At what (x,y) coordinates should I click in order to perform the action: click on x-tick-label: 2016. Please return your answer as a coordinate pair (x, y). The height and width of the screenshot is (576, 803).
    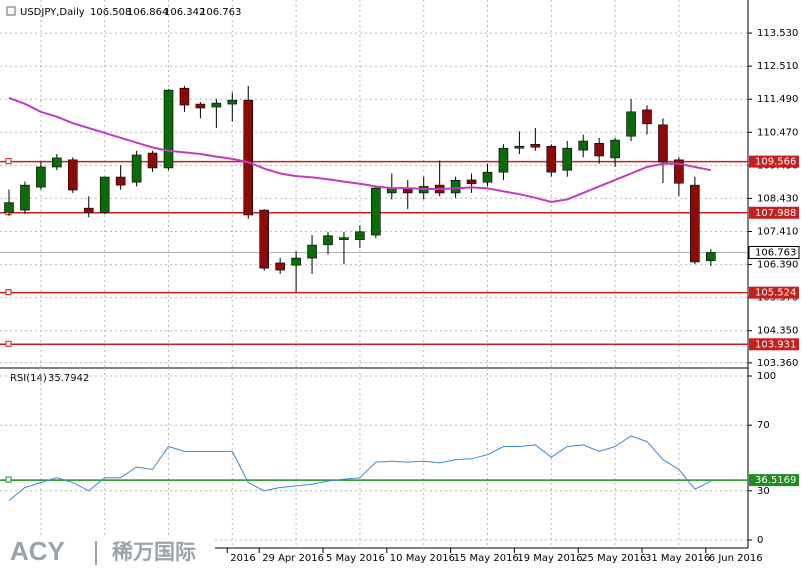
    Looking at the image, I should click on (242, 558).